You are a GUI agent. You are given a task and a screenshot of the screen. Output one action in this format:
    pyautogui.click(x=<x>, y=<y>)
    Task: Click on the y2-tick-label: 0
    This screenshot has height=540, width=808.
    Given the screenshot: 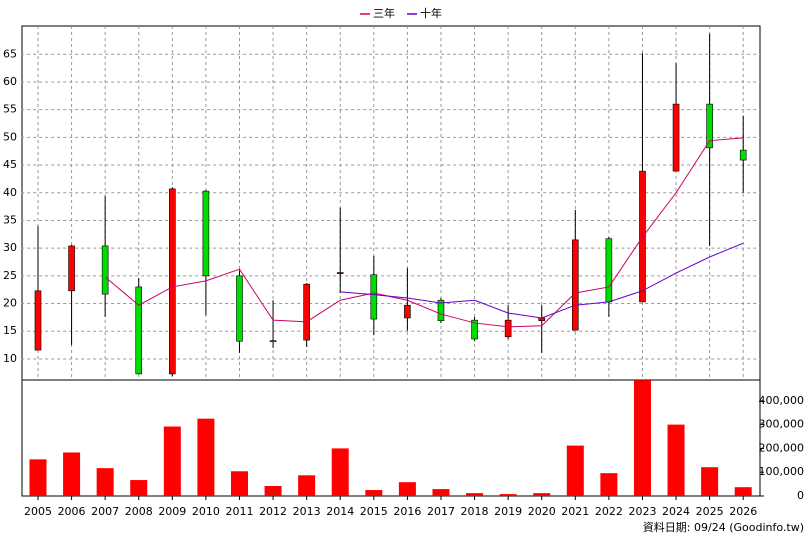 What is the action you would take?
    pyautogui.click(x=800, y=495)
    